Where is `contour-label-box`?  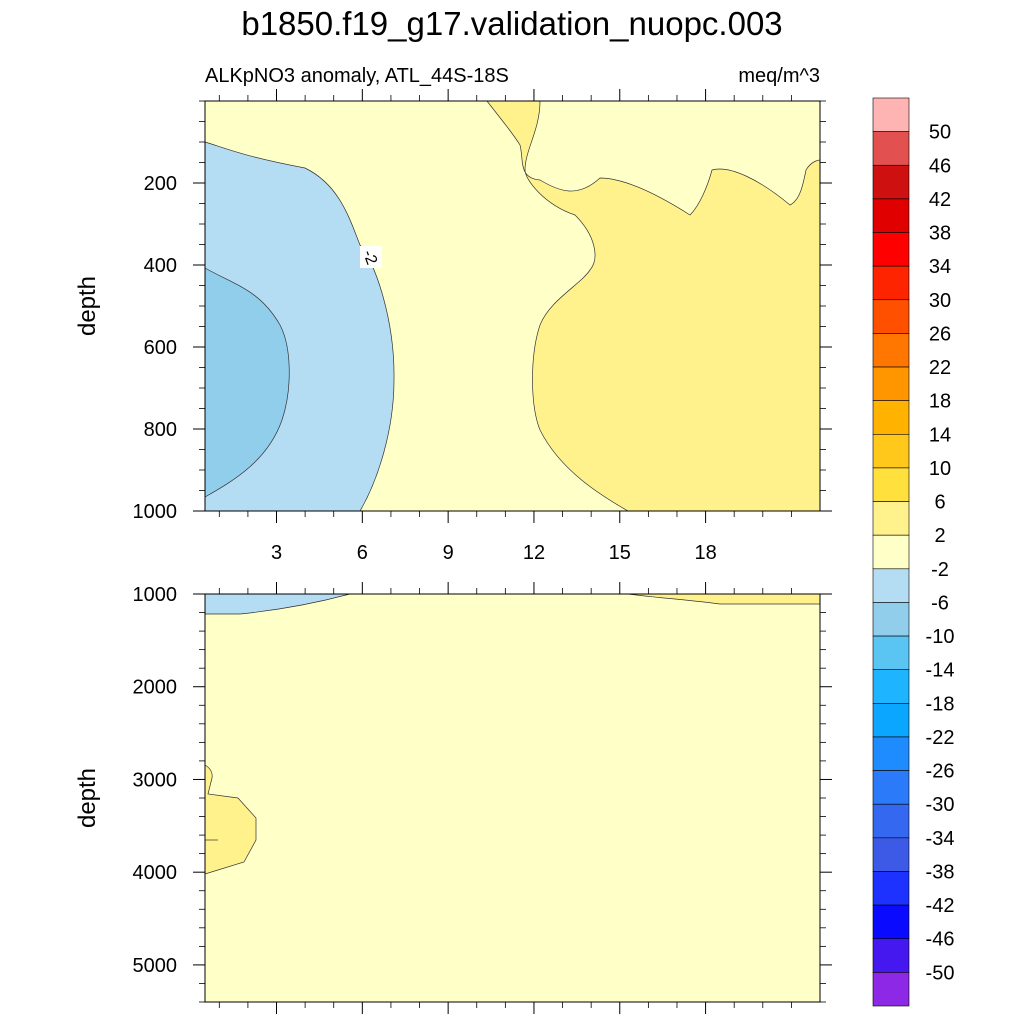 contour-label-box is located at coordinates (371, 257).